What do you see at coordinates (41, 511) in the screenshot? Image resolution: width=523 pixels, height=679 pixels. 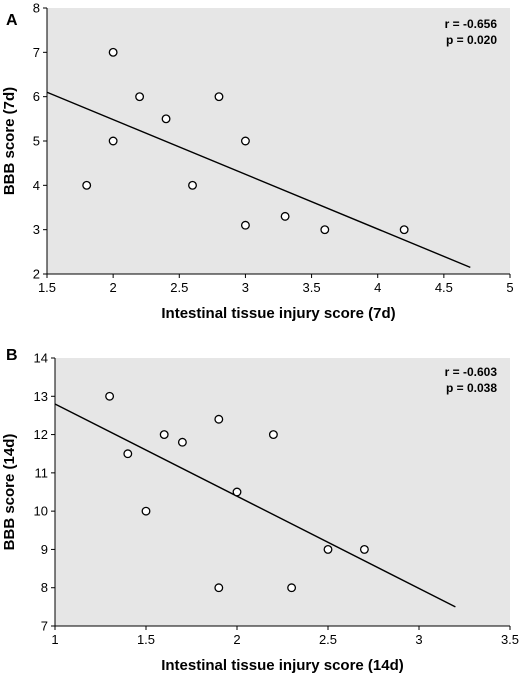 I see `y-tick-label: 10` at bounding box center [41, 511].